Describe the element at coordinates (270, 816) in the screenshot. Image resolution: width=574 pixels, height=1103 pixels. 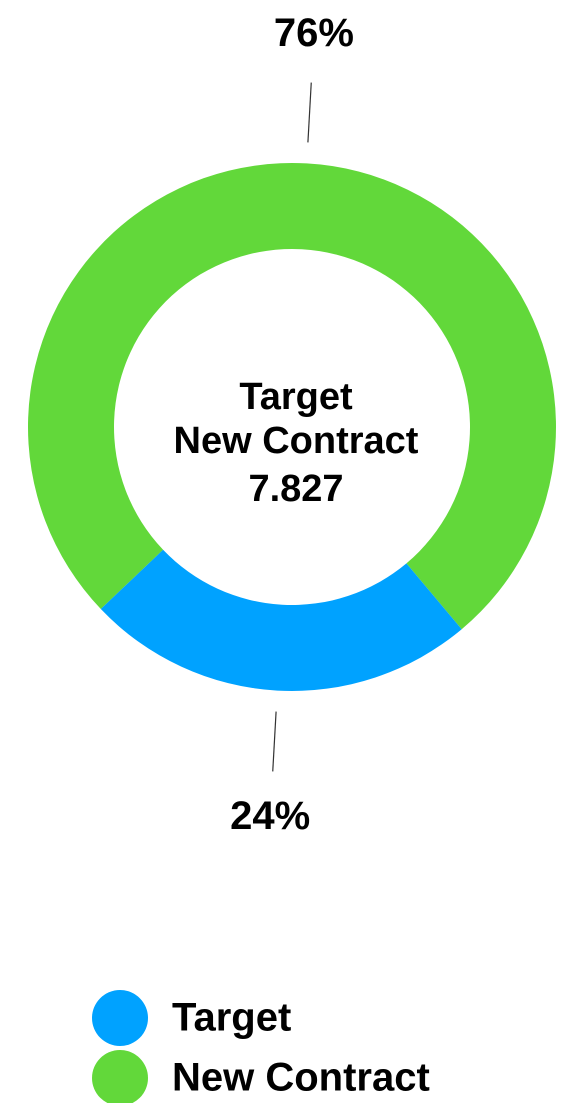
I see `value-label: 24%` at that location.